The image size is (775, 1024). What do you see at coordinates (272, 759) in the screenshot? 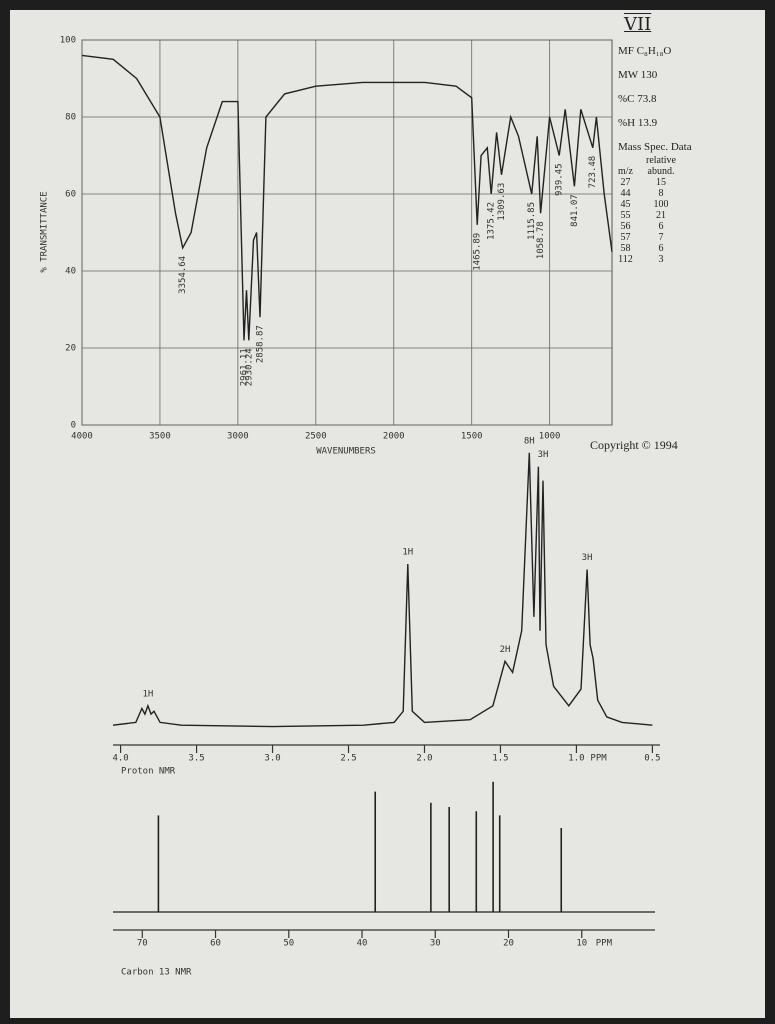
I see `x-tick-label: 3.0` at bounding box center [272, 759].